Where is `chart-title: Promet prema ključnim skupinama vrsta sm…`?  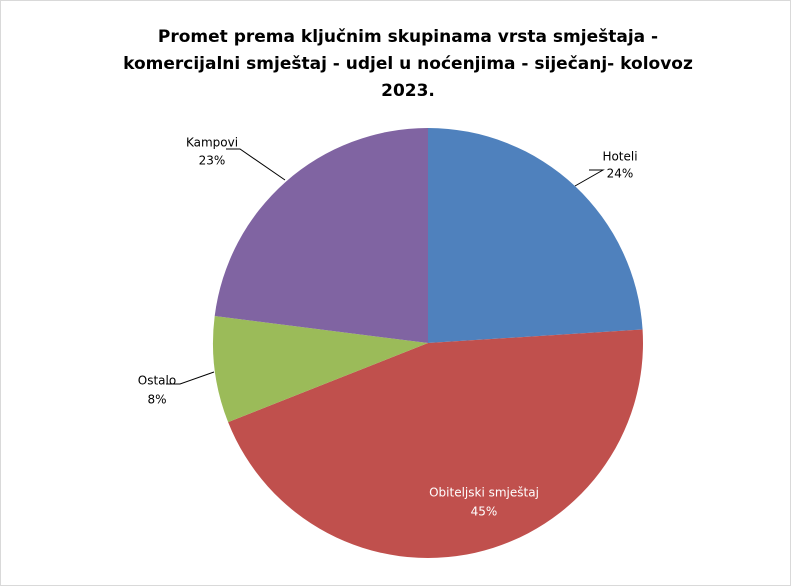
chart-title: Promet prema ključnim skupinama vrsta sm… is located at coordinates (408, 64).